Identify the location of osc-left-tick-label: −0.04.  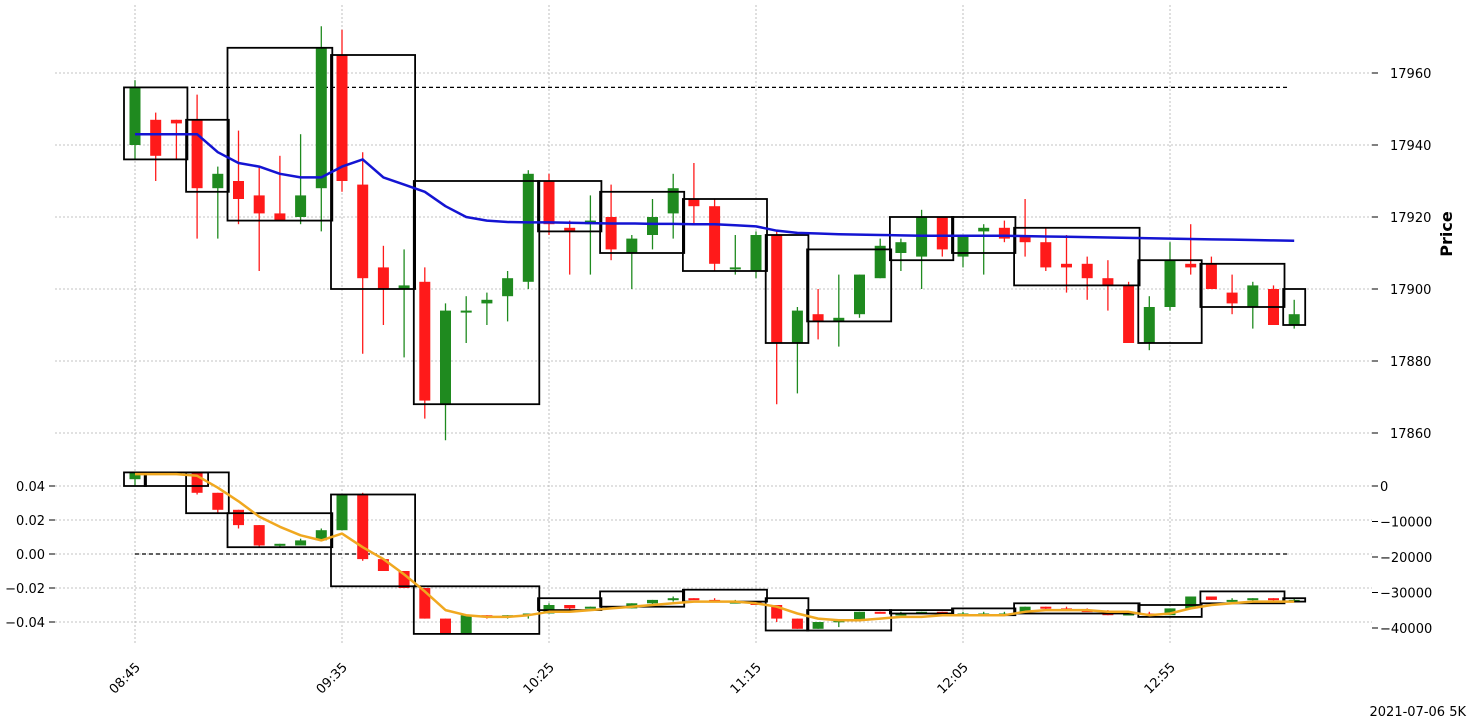
(25, 623).